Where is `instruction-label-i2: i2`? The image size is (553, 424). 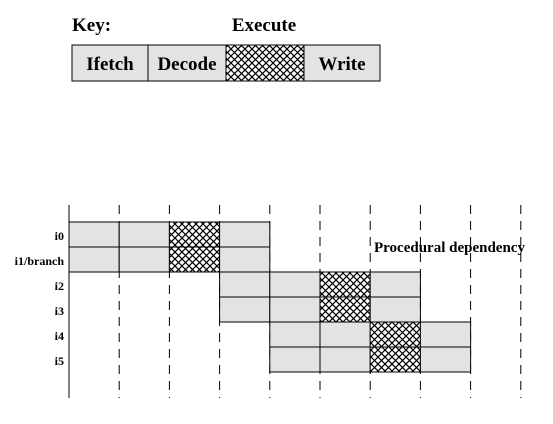
instruction-label-i2: i2 is located at coordinates (59, 286).